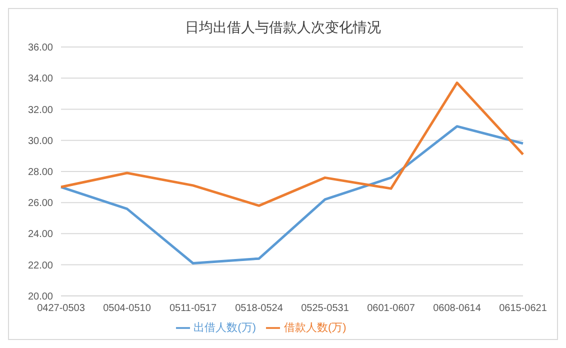 The height and width of the screenshot is (348, 566). What do you see at coordinates (41, 110) in the screenshot?
I see `y-tick-label: 32.00` at bounding box center [41, 110].